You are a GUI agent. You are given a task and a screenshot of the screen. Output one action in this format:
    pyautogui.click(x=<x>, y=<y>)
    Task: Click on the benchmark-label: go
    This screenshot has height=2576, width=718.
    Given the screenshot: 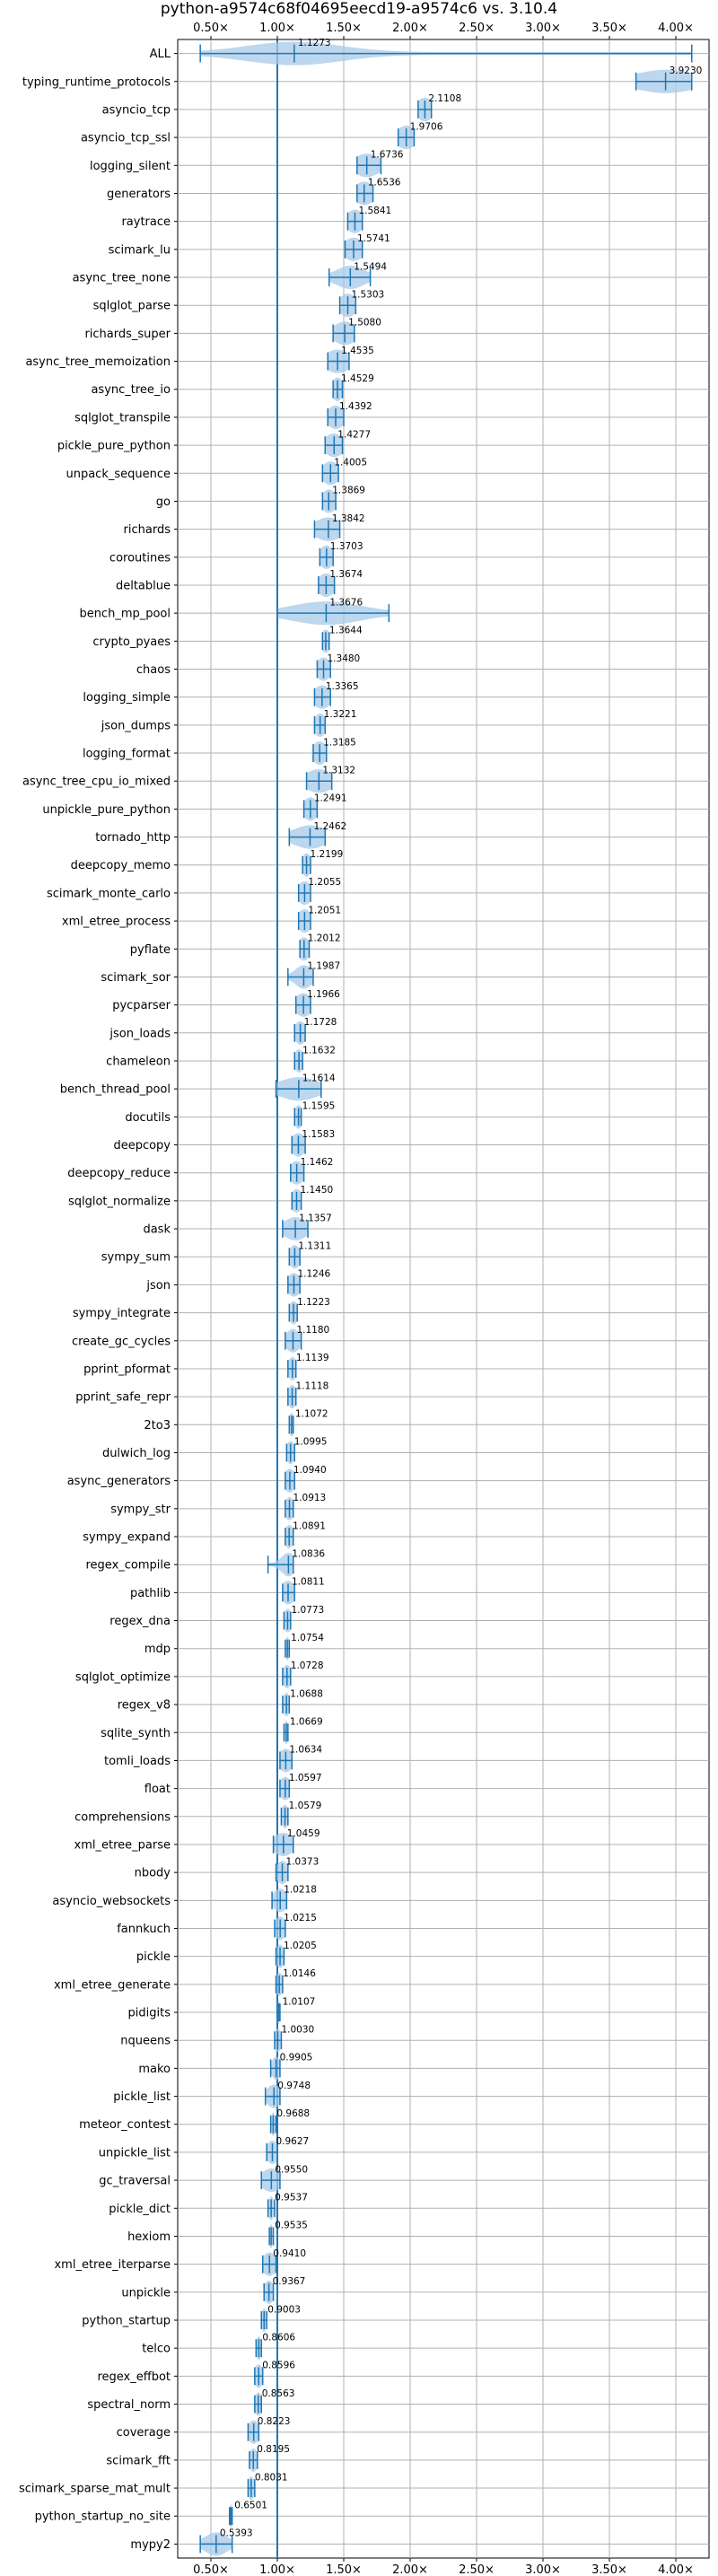 What is the action you would take?
    pyautogui.click(x=163, y=502)
    